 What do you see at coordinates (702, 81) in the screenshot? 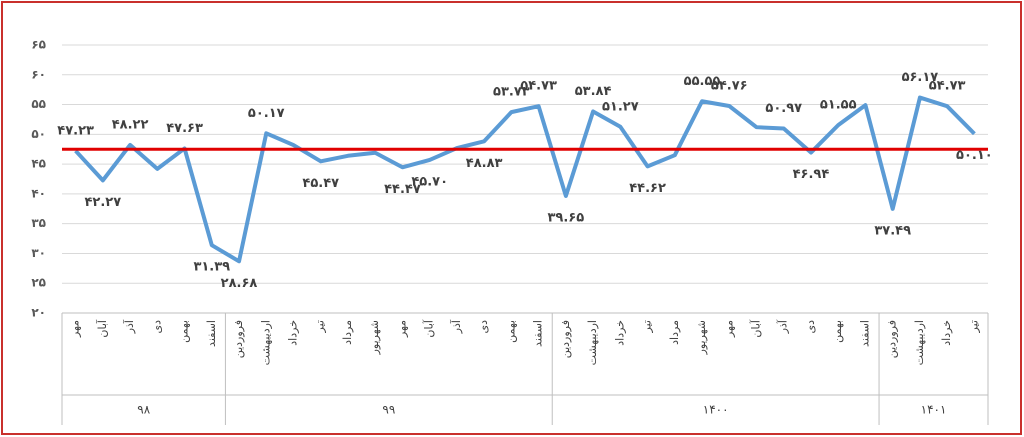
I see `data-label: ۵۵.۵۵` at bounding box center [702, 81].